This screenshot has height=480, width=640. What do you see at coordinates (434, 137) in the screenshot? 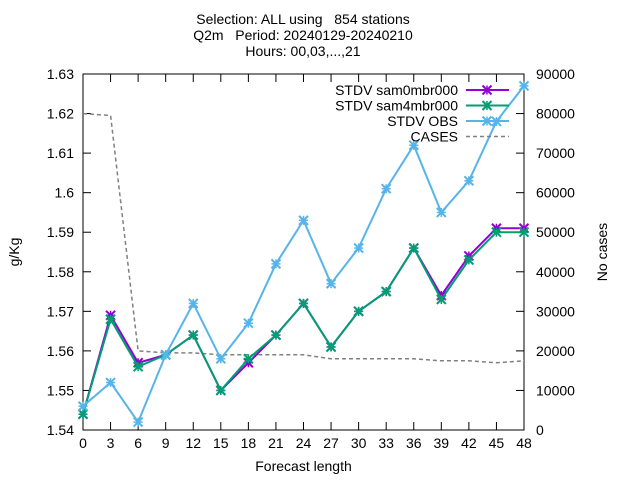
I see `legend-label: CASES` at bounding box center [434, 137].